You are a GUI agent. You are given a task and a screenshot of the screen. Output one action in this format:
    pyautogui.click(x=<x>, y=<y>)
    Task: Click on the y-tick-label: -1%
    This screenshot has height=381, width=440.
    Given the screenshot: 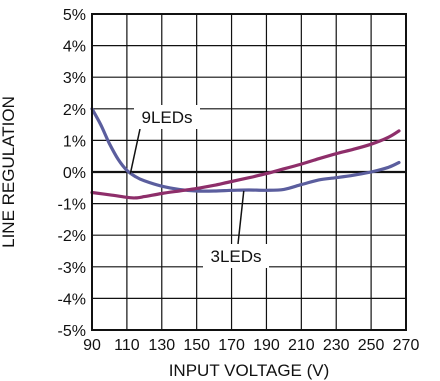 What is the action you would take?
    pyautogui.click(x=72, y=205)
    